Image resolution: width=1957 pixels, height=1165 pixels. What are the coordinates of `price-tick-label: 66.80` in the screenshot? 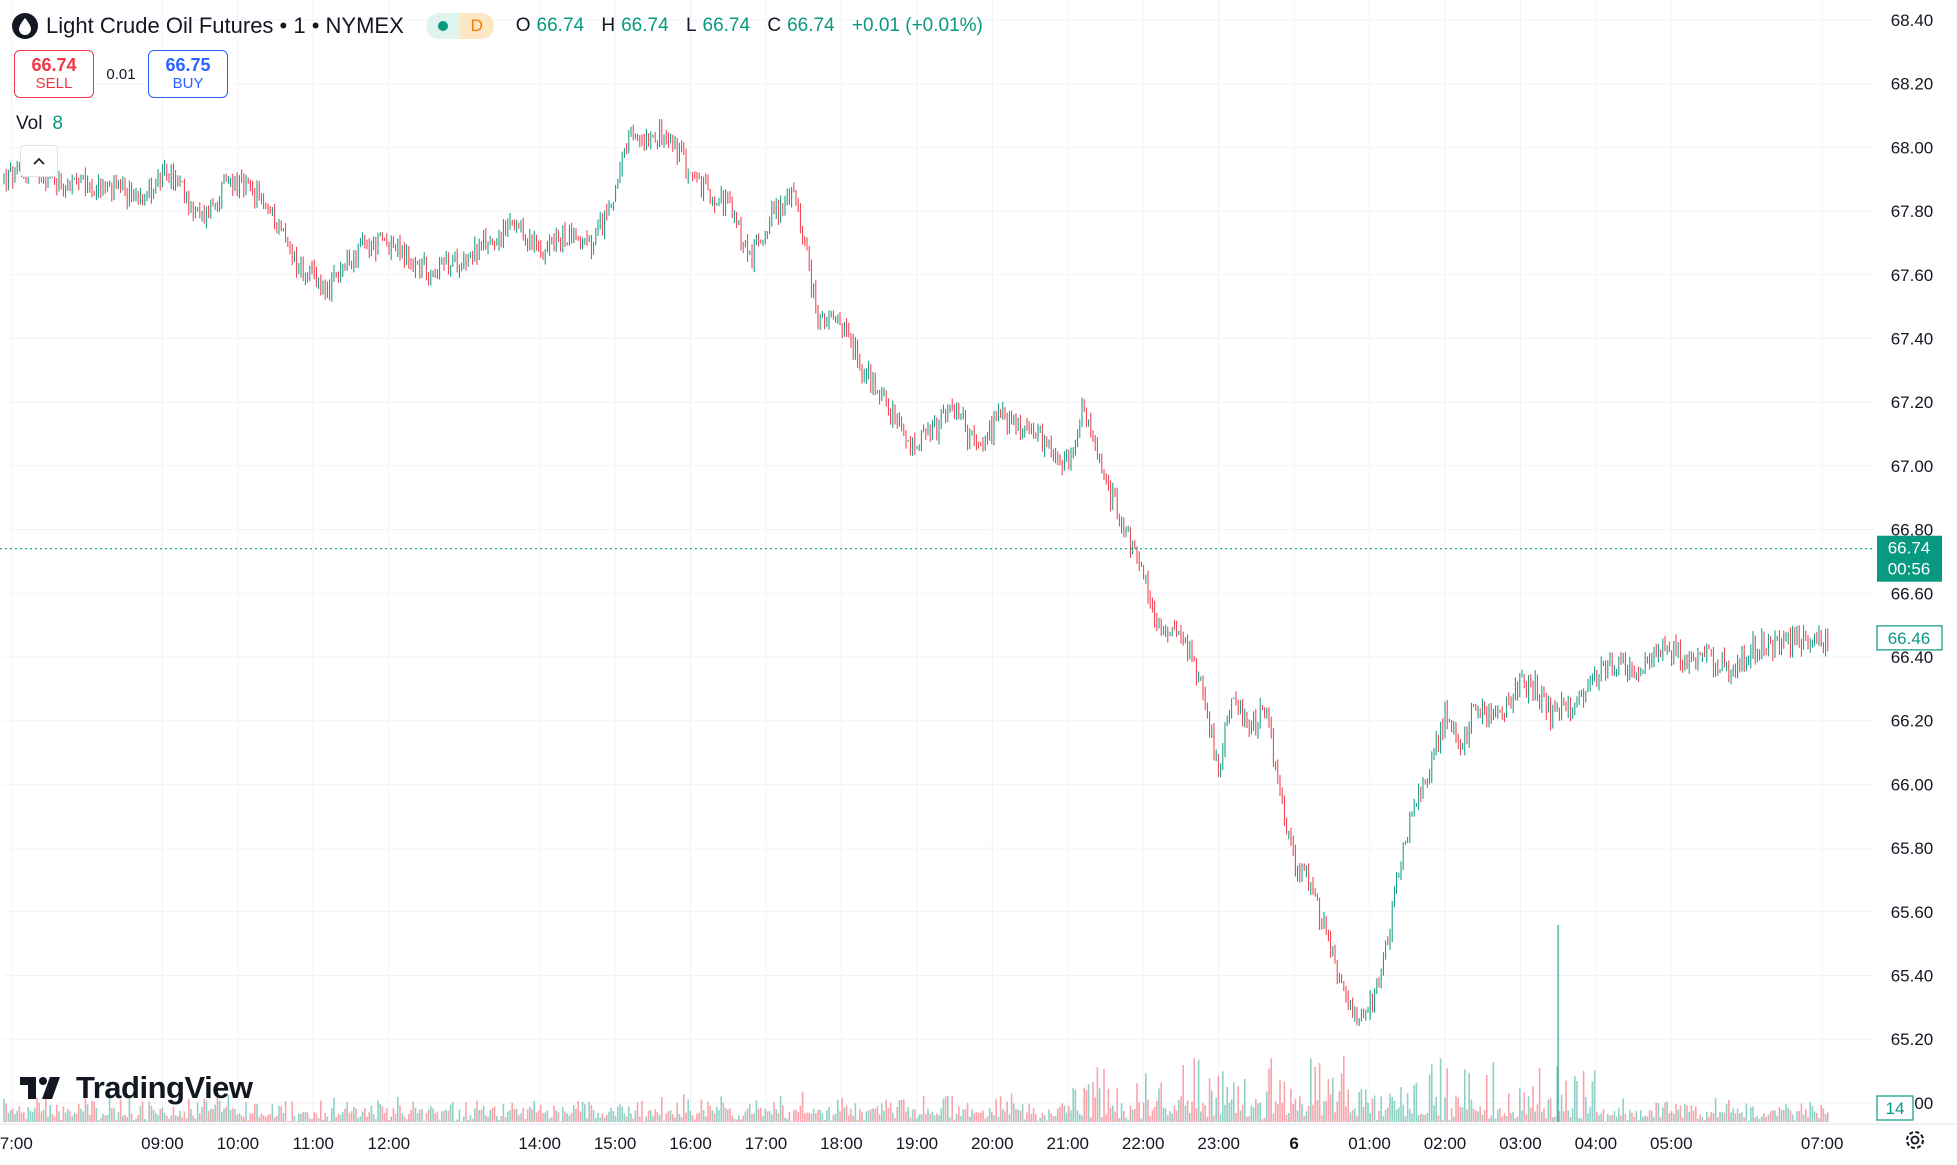 It's located at (1912, 530).